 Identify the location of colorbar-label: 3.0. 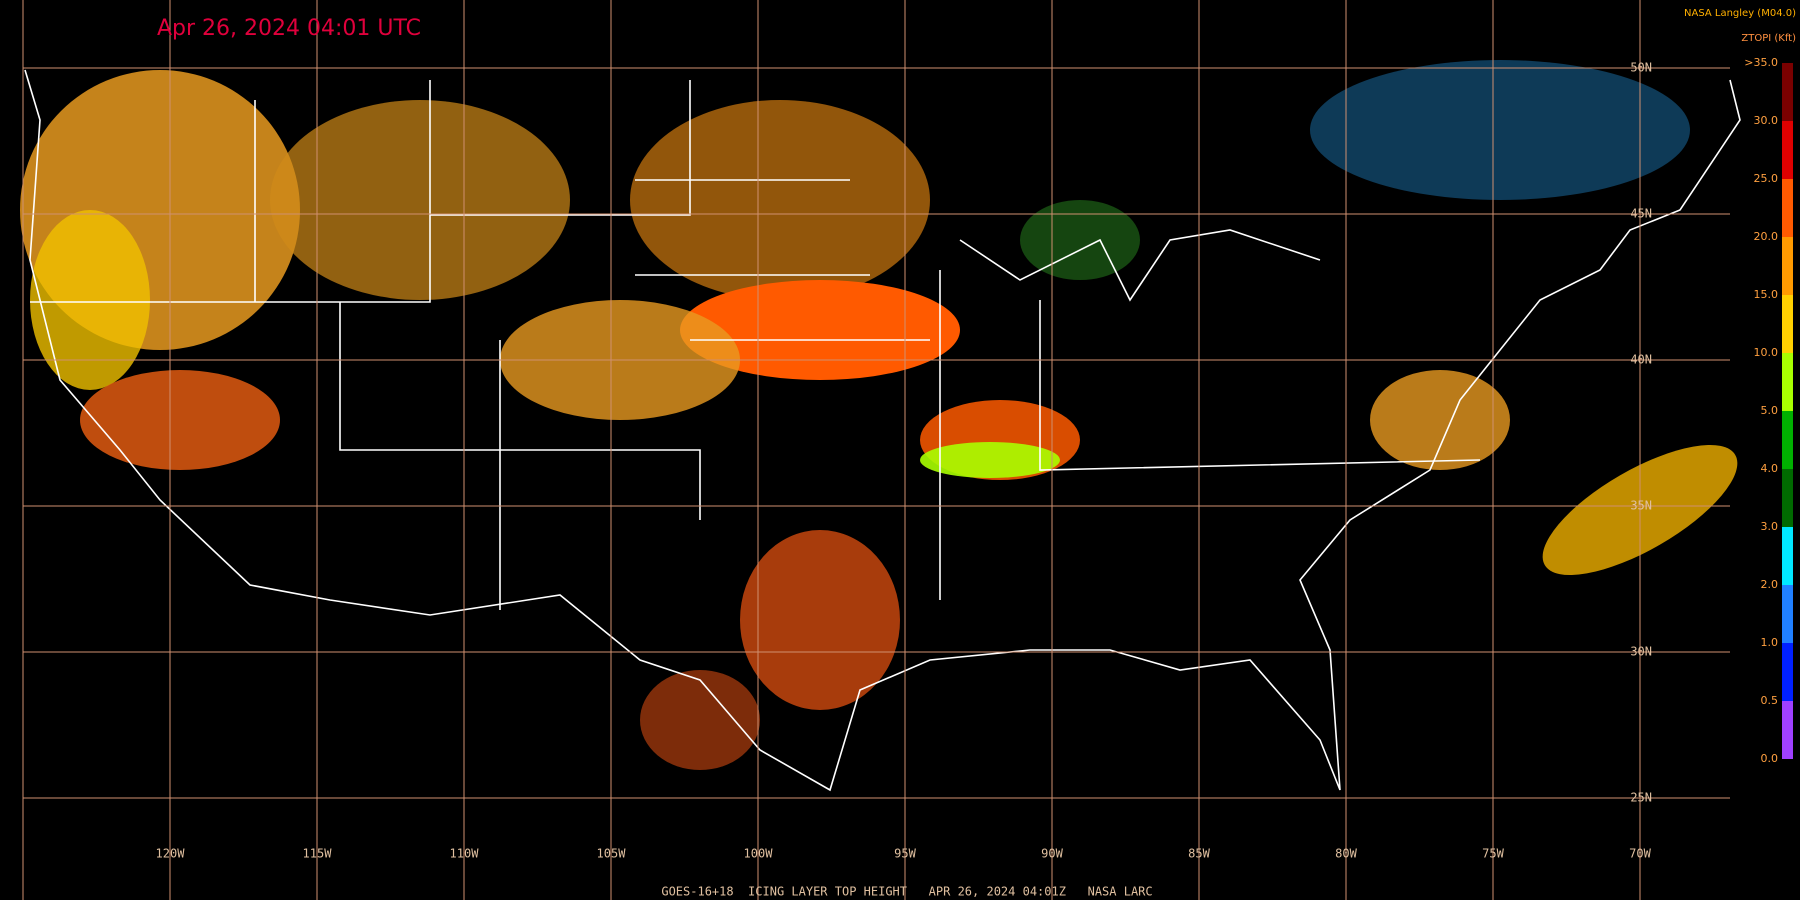
(1770, 526).